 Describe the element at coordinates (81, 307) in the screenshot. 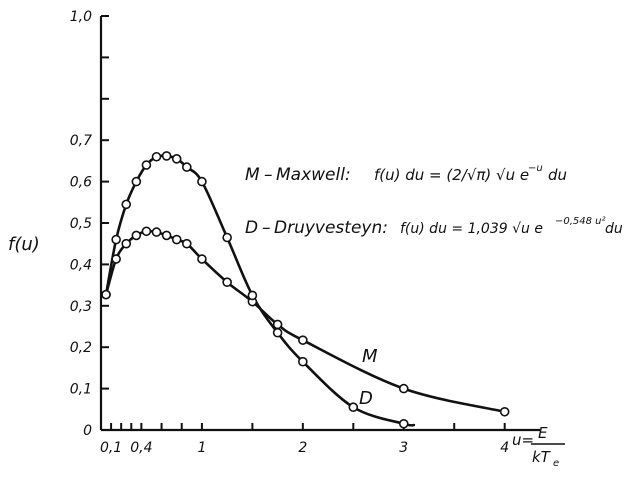

I see `y-tick-label-3: 0,3` at that location.